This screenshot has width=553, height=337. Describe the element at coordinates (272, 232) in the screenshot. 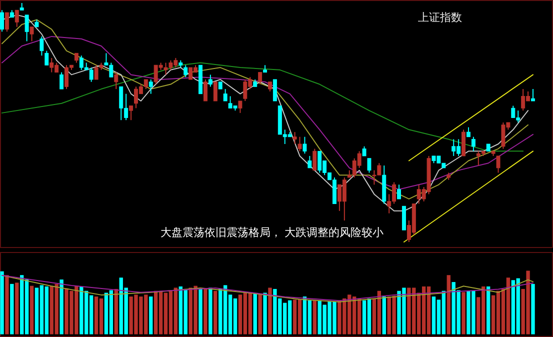

I see `annotation: 大盘震荡依旧震荡格局， 大跌调整的风险较小` at that location.